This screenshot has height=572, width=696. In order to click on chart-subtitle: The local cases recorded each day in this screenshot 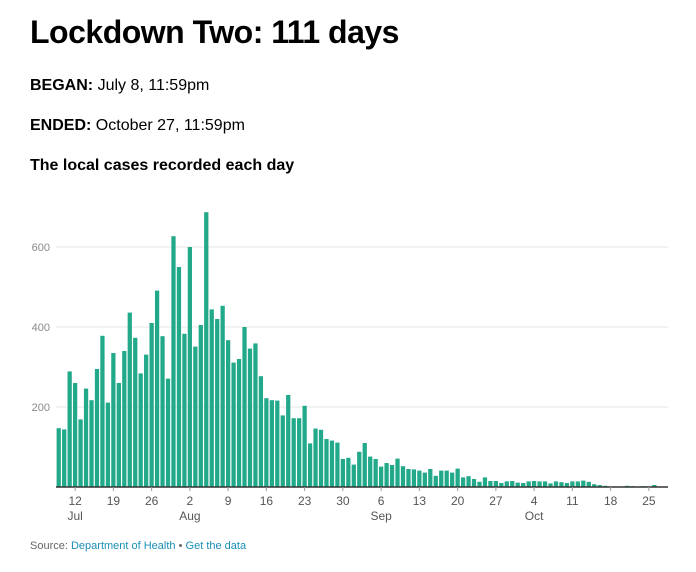, I will do `click(162, 165)`.